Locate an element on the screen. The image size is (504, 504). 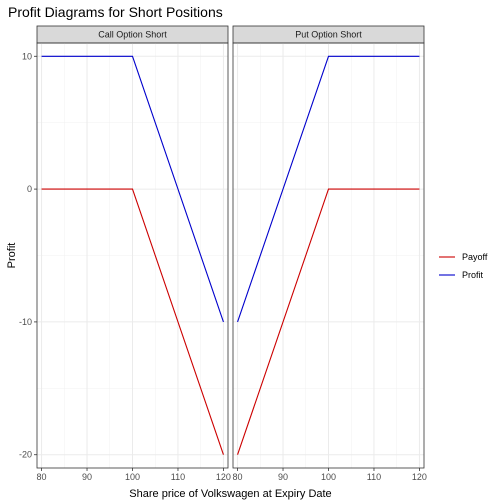
legend-label-payoff: Payoff is located at coordinates (475, 257).